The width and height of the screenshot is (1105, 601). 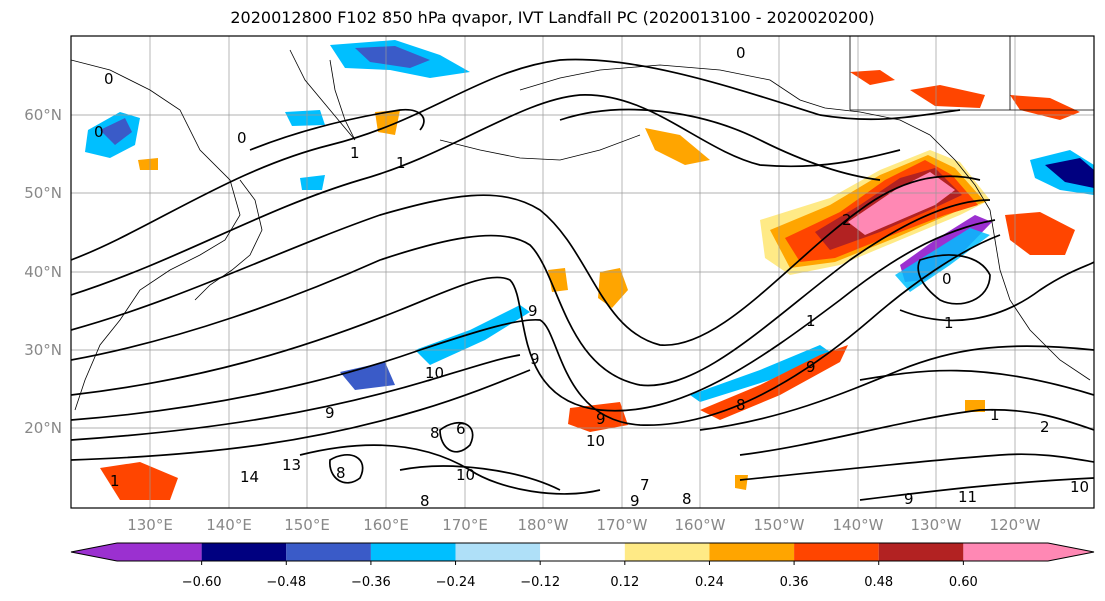 What do you see at coordinates (1071, 552) in the screenshot?
I see `colorbar-extend-high` at bounding box center [1071, 552].